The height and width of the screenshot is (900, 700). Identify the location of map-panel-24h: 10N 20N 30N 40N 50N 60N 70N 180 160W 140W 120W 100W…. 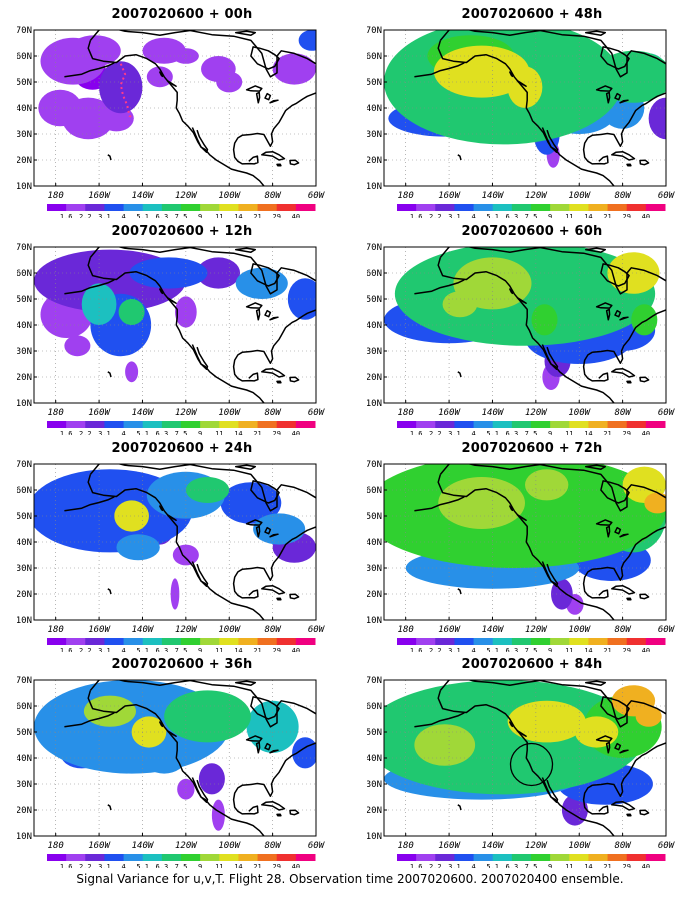
(182, 547).